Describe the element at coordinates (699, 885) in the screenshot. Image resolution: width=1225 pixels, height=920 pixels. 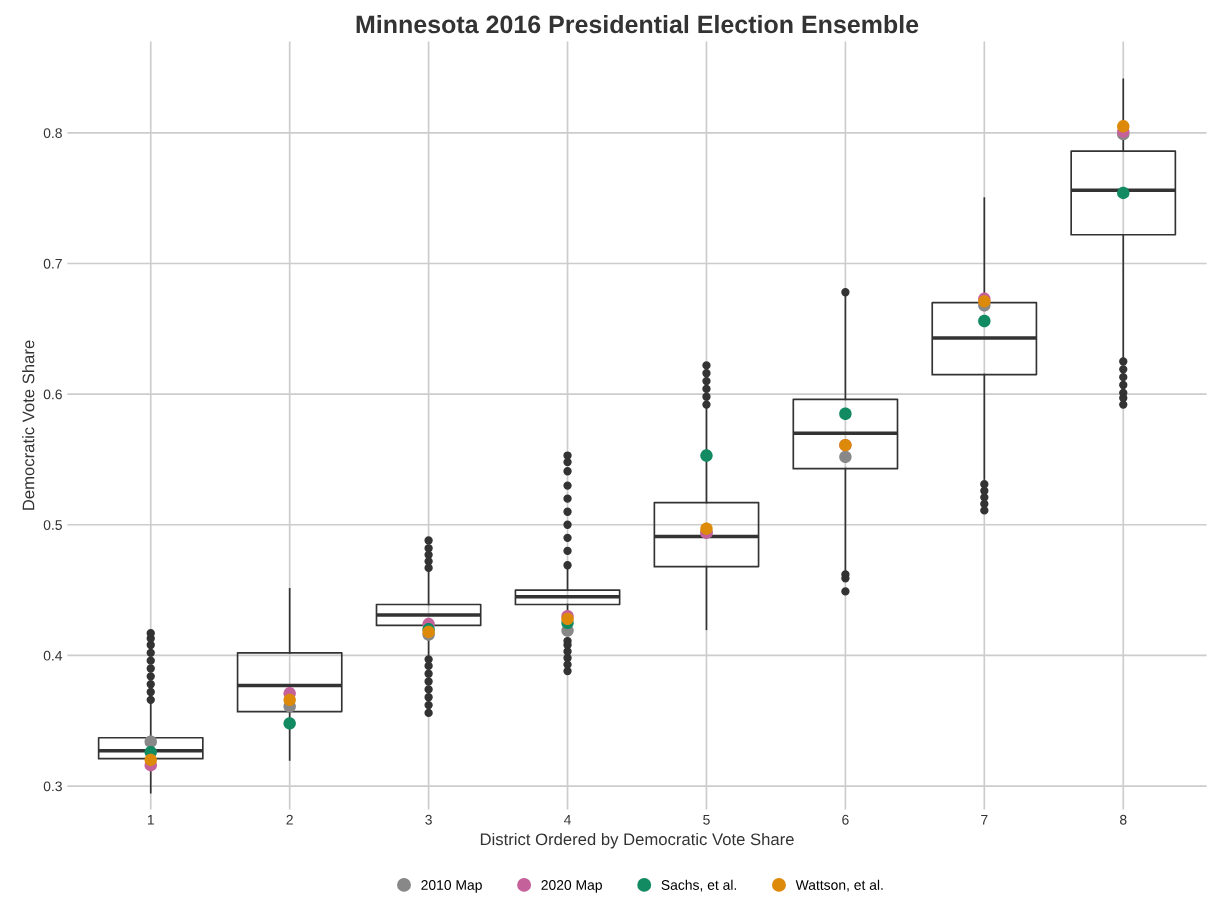
I see `legend-label: Sachs, et al.` at that location.